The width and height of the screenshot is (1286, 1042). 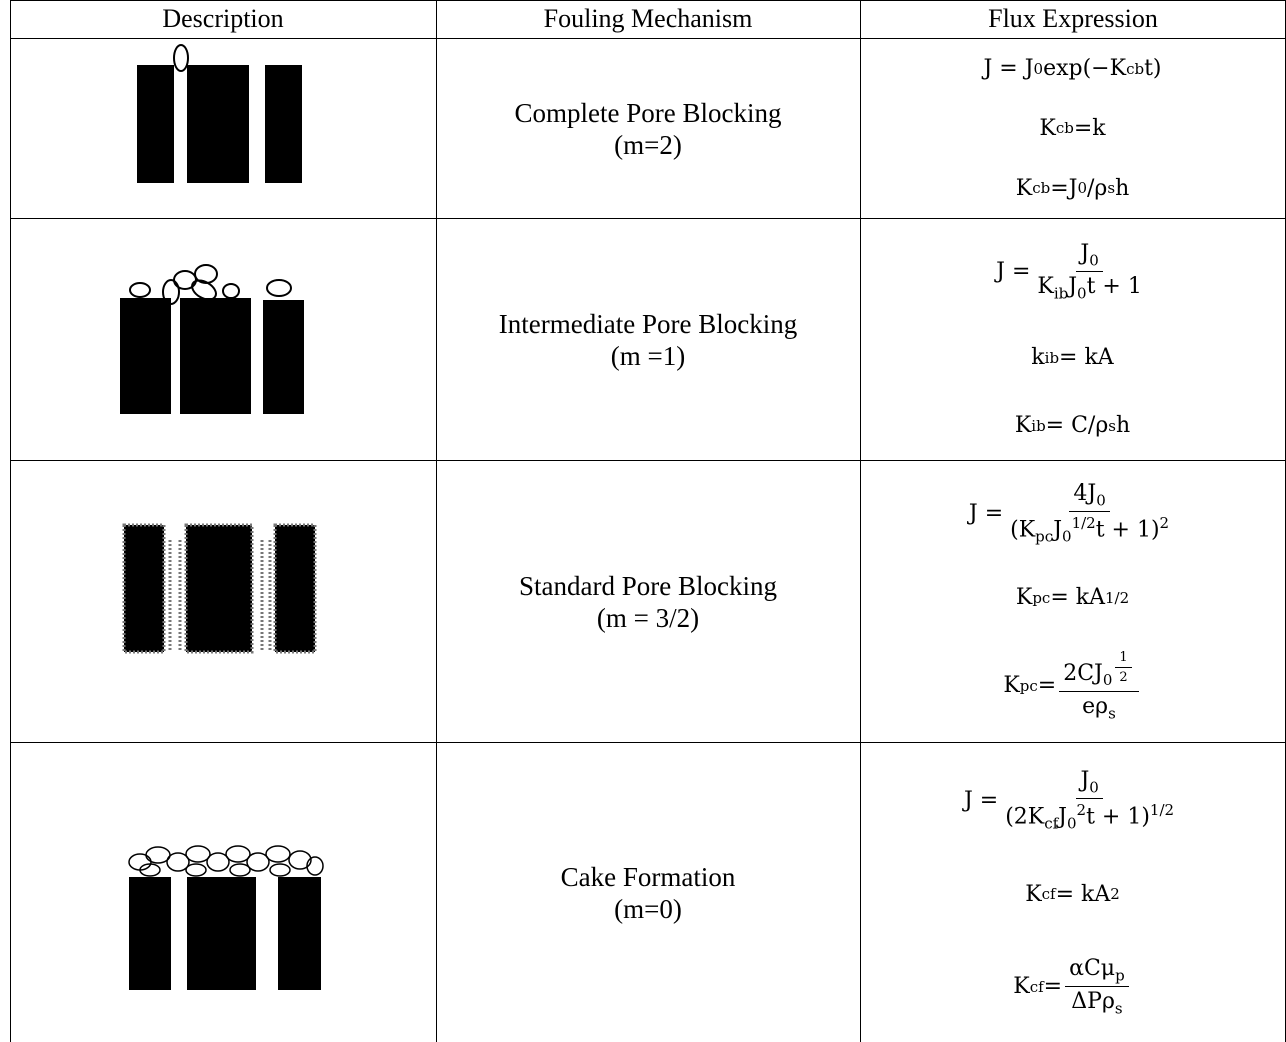 What do you see at coordinates (648, 19) in the screenshot?
I see `header-cell: Fouling Mechanism` at bounding box center [648, 19].